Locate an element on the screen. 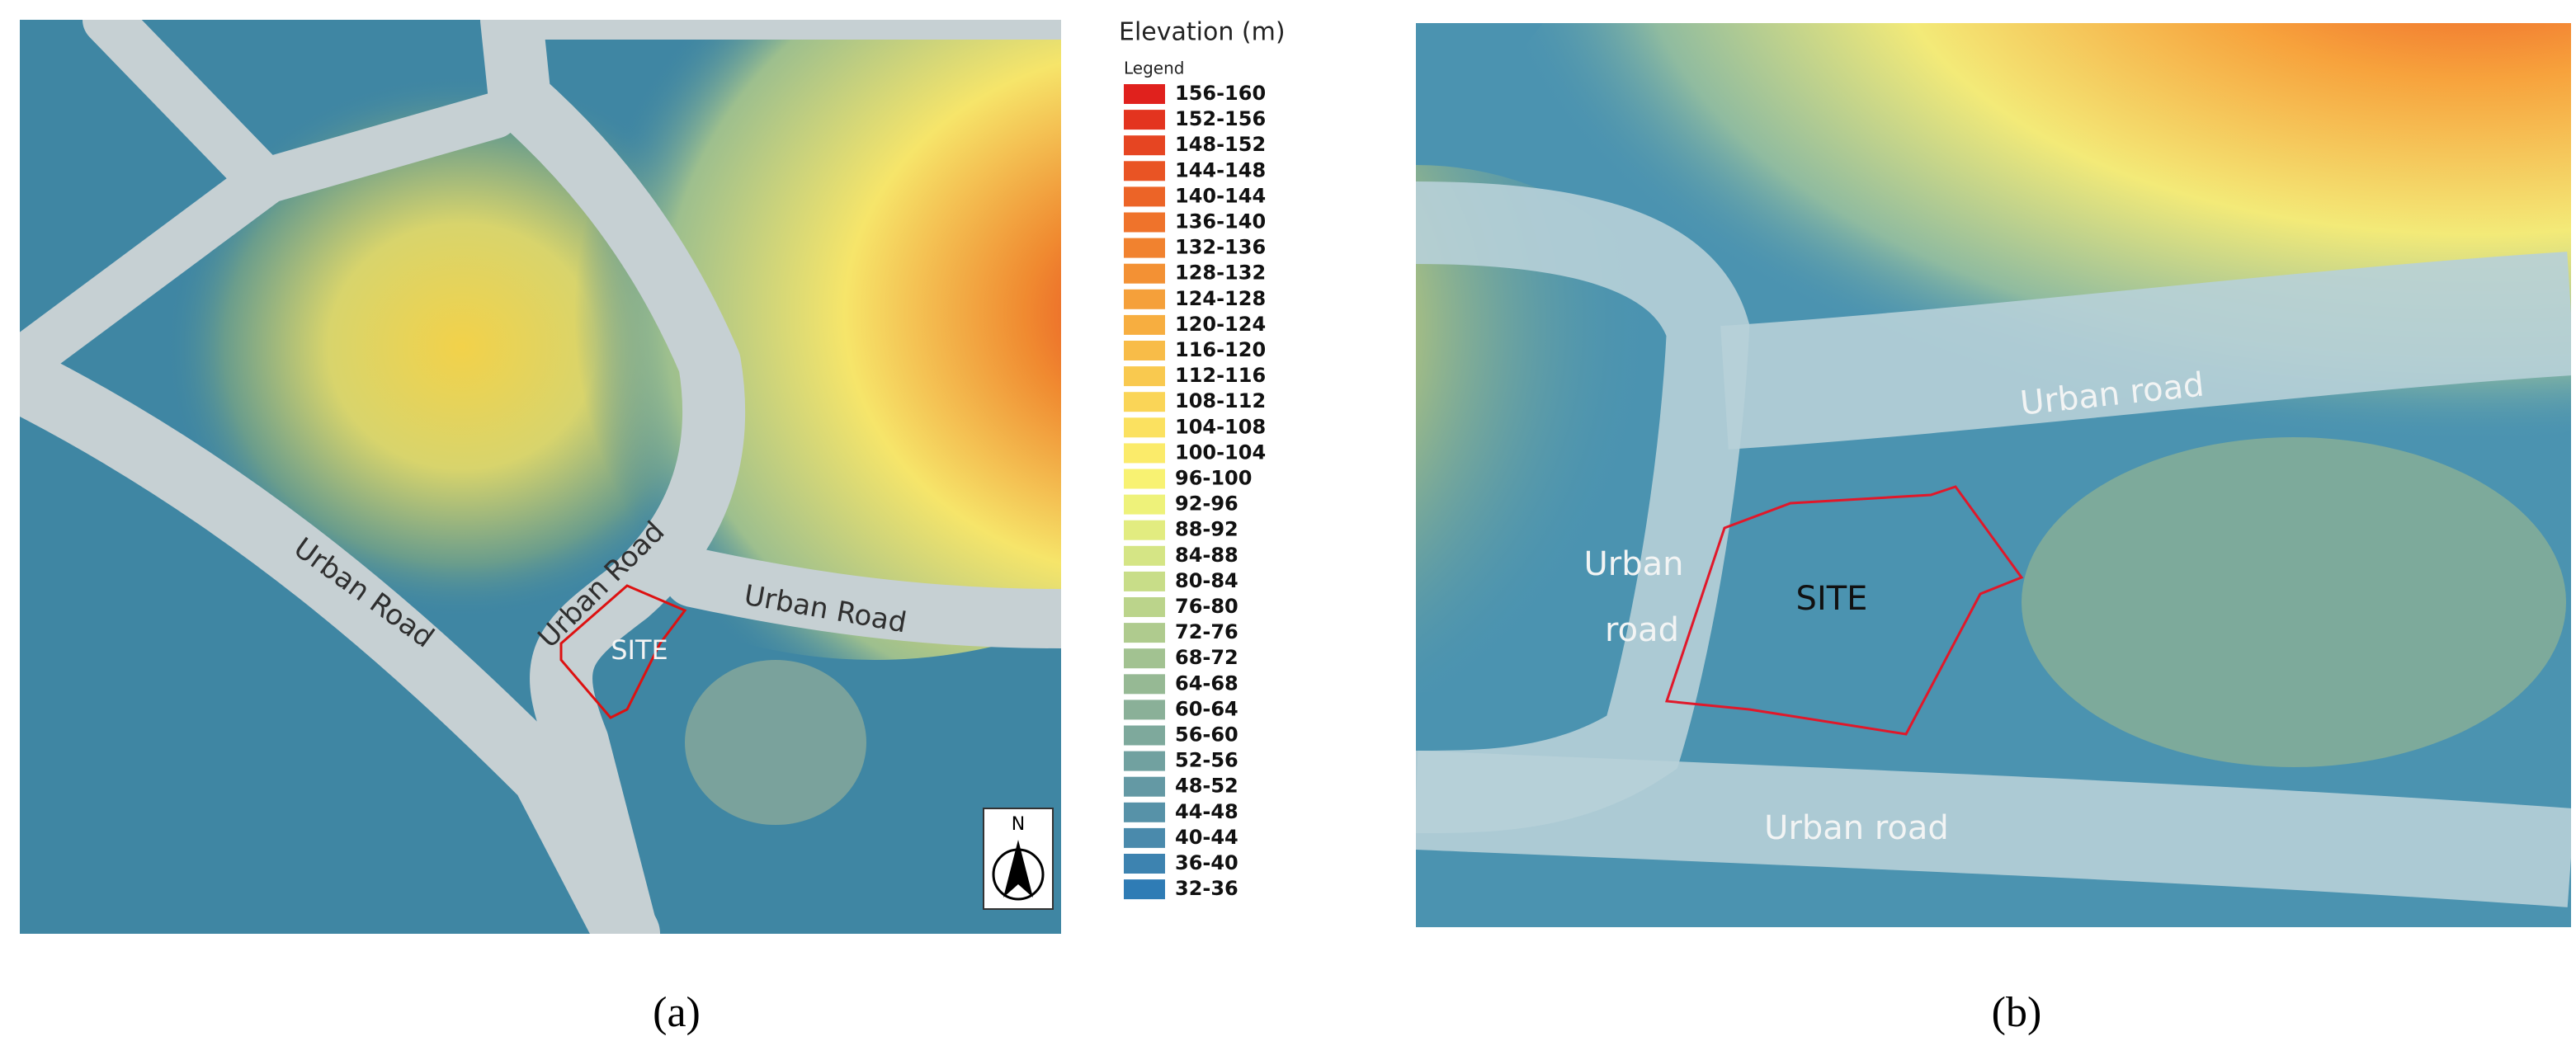  road-label: Urban road is located at coordinates (1856, 828).